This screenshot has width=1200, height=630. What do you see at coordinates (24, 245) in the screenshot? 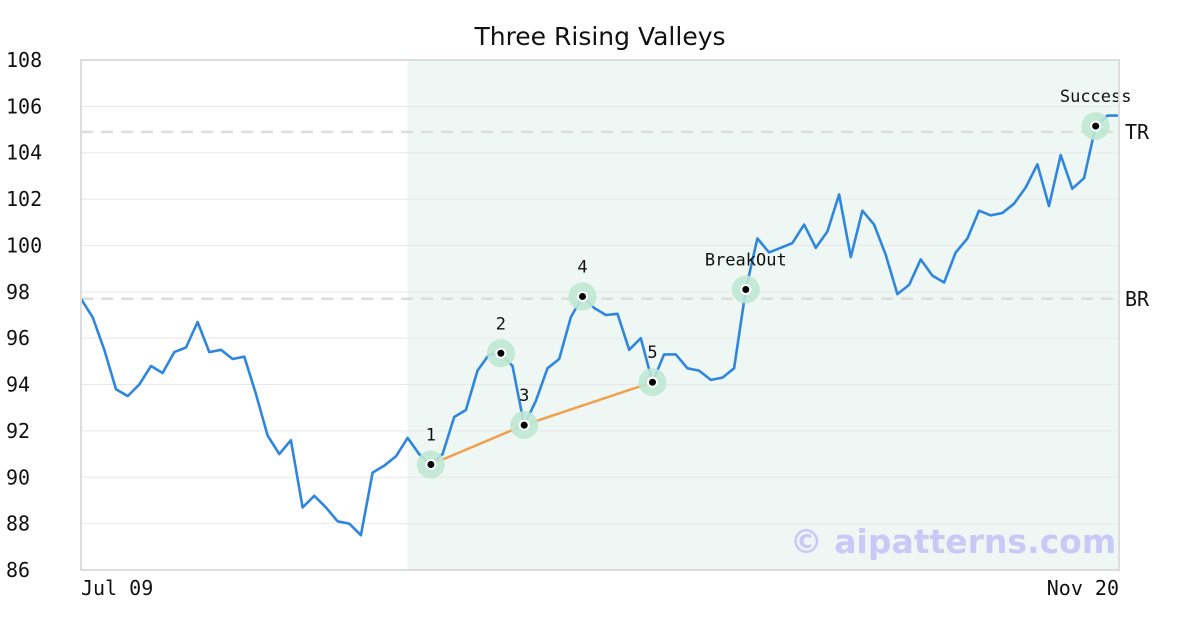
I see `y-tick-label: 100` at bounding box center [24, 245].